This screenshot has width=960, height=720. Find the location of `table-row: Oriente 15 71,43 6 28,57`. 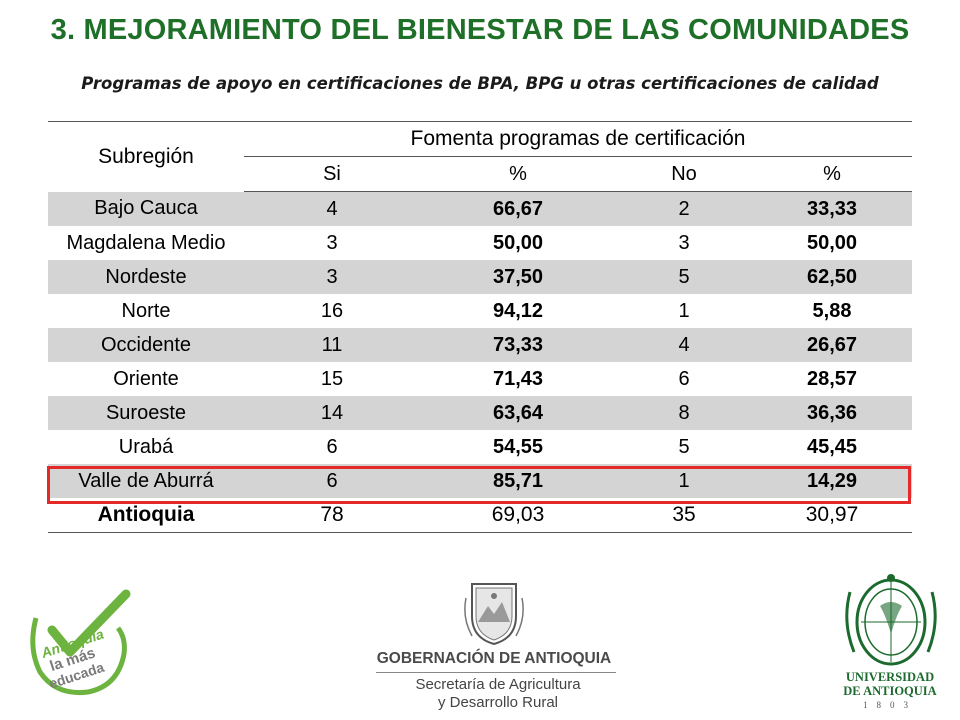

table-row: Oriente 15 71,43 6 28,57 is located at coordinates (480, 379).